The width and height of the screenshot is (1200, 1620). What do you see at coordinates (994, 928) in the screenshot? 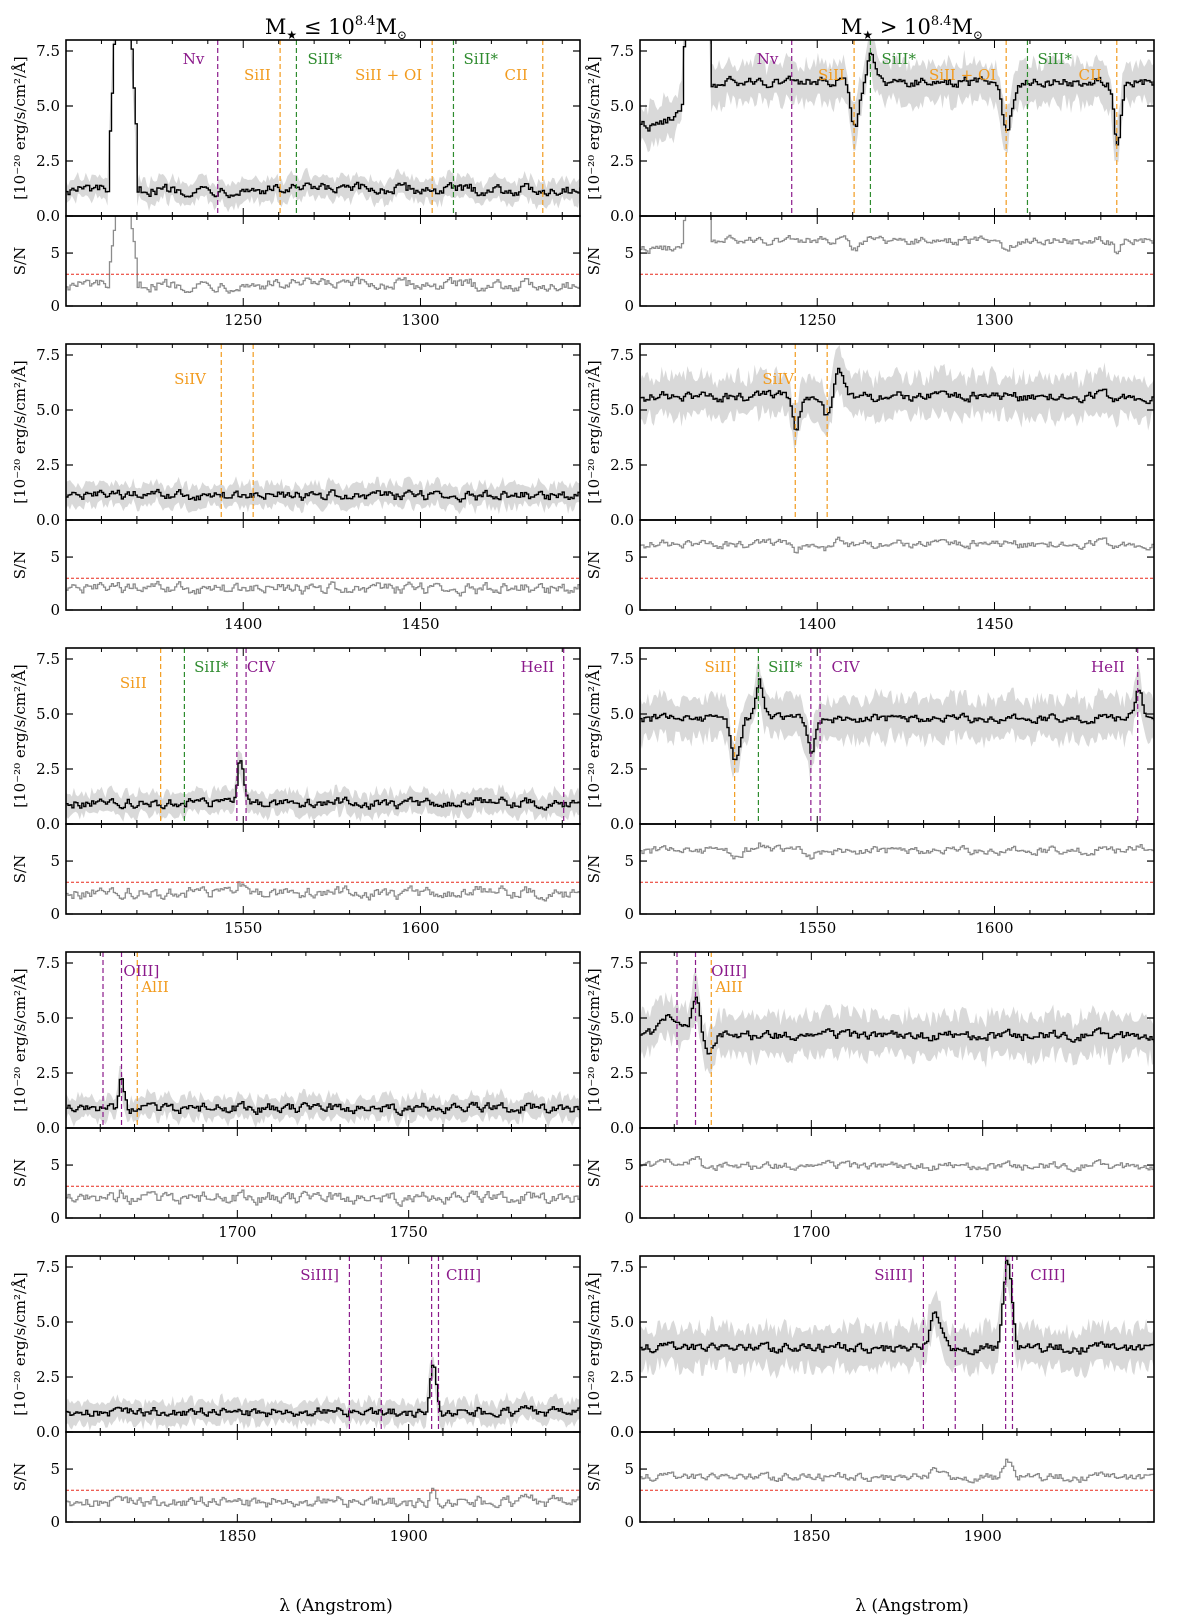
I see `x-tick-label: 1600` at bounding box center [994, 928].